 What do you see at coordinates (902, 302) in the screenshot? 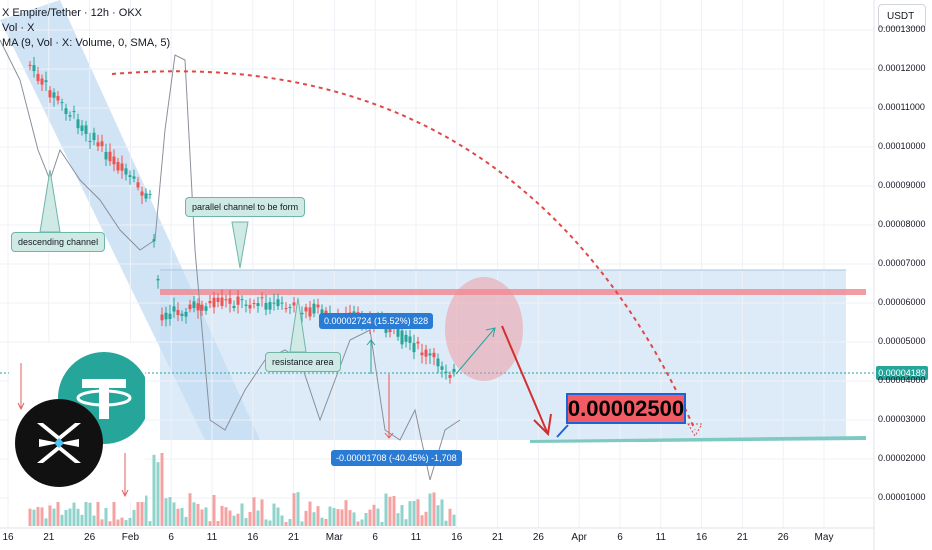
I see `price-axis-label: 0.00006000` at bounding box center [902, 302].